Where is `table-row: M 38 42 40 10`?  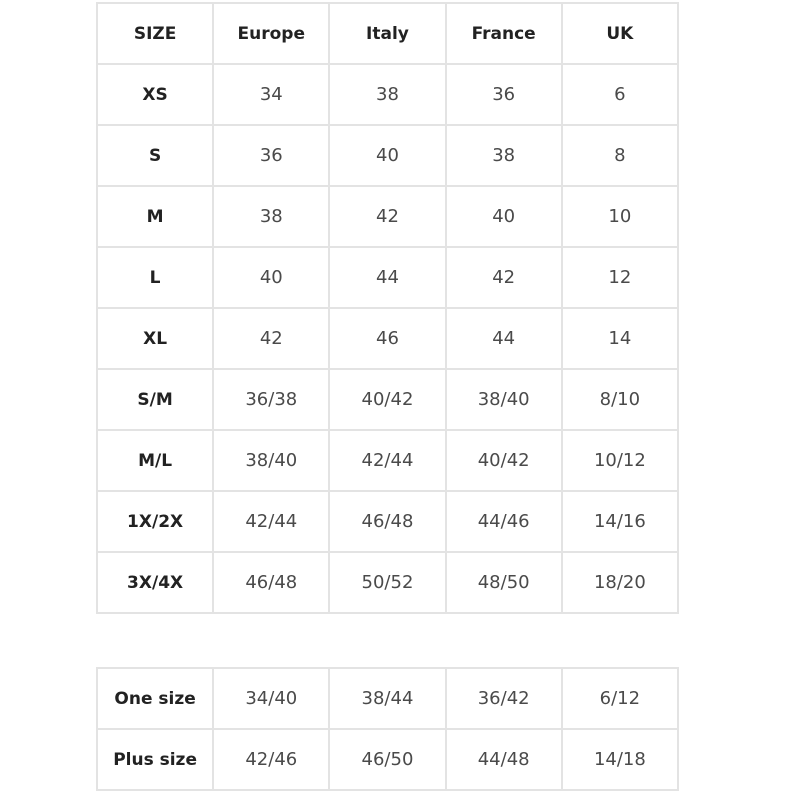 table-row: M 38 42 40 10 is located at coordinates (387, 216).